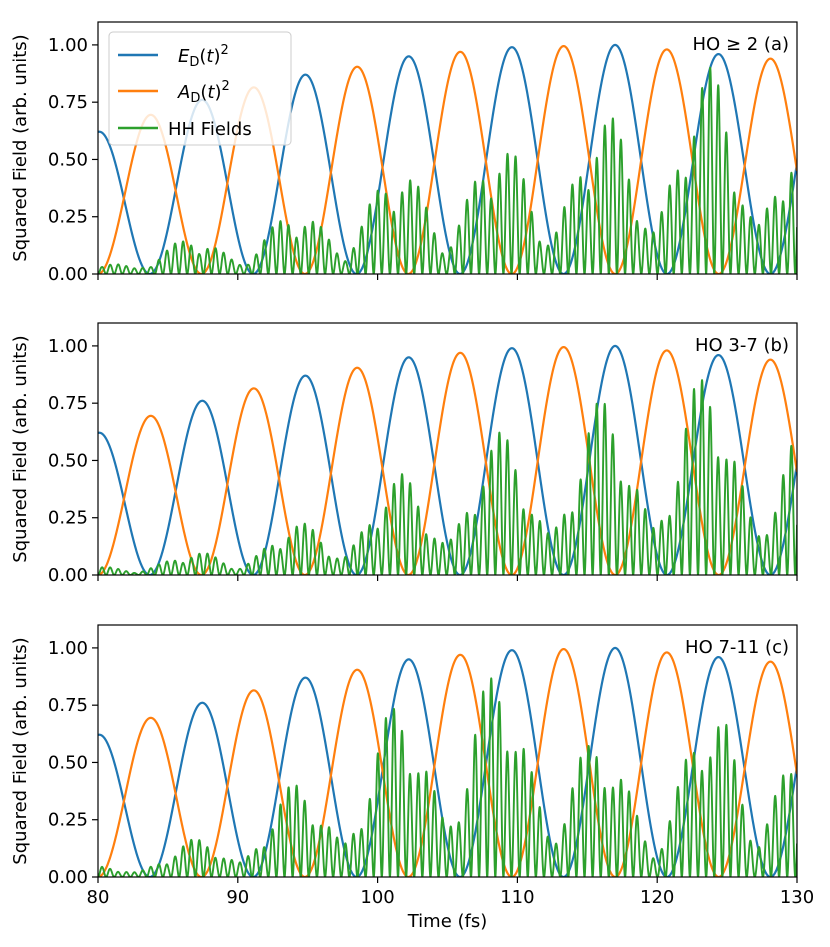 This screenshot has width=830, height=947. I want to click on panel-annotation: HO ≥ 2 (a), so click(741, 44).